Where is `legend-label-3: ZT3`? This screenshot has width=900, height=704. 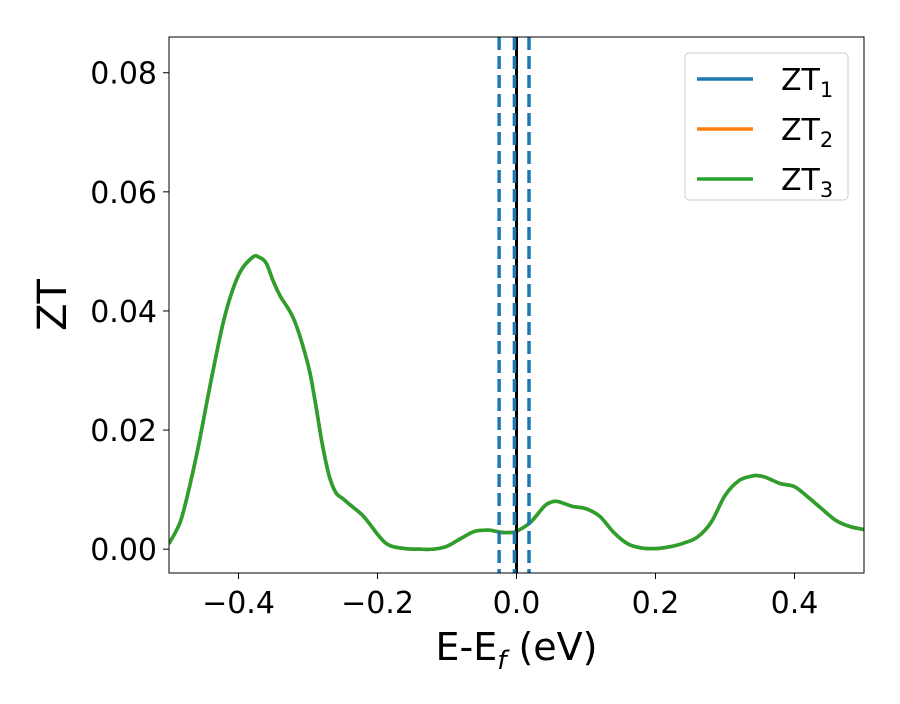 legend-label-3: ZT3 is located at coordinates (807, 182).